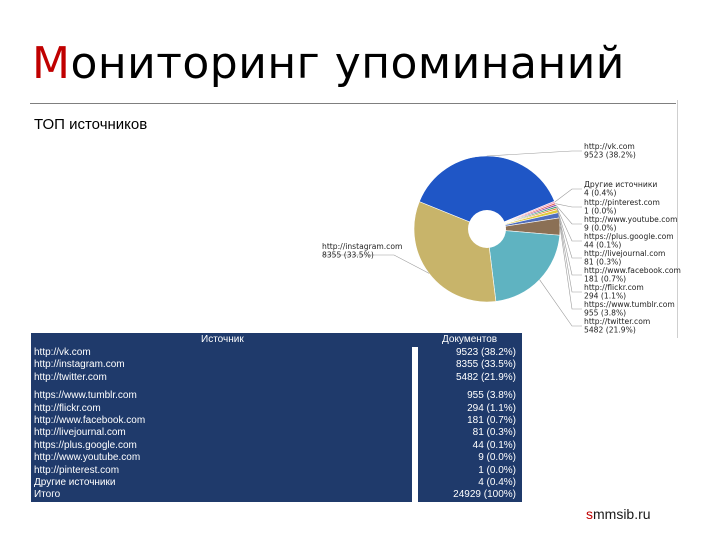 The width and height of the screenshot is (720, 540). I want to click on table-cell-source: https://www.tumblr.com, so click(223, 396).